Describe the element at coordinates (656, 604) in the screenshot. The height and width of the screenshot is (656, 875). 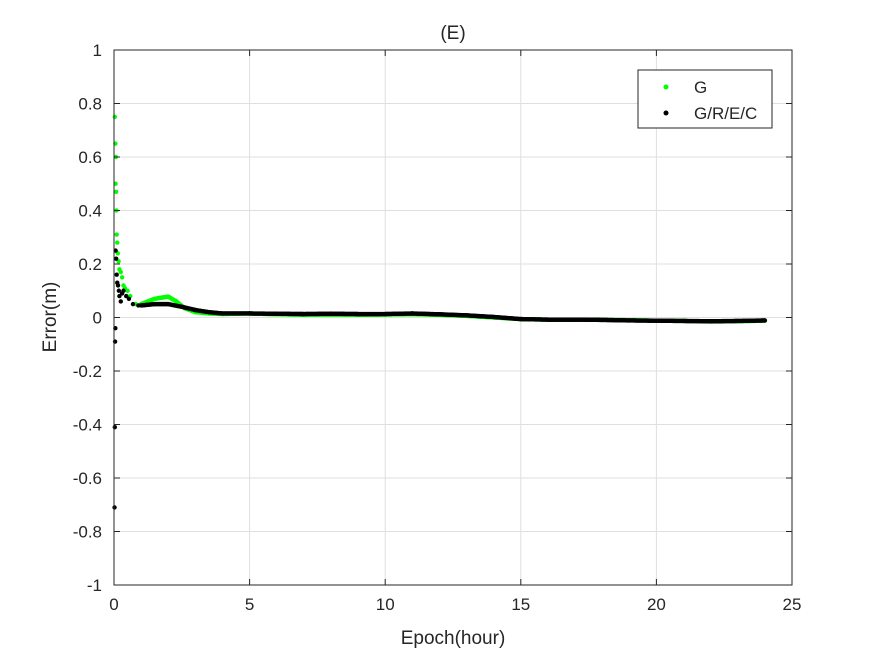
I see `x-tick-label: 20` at that location.